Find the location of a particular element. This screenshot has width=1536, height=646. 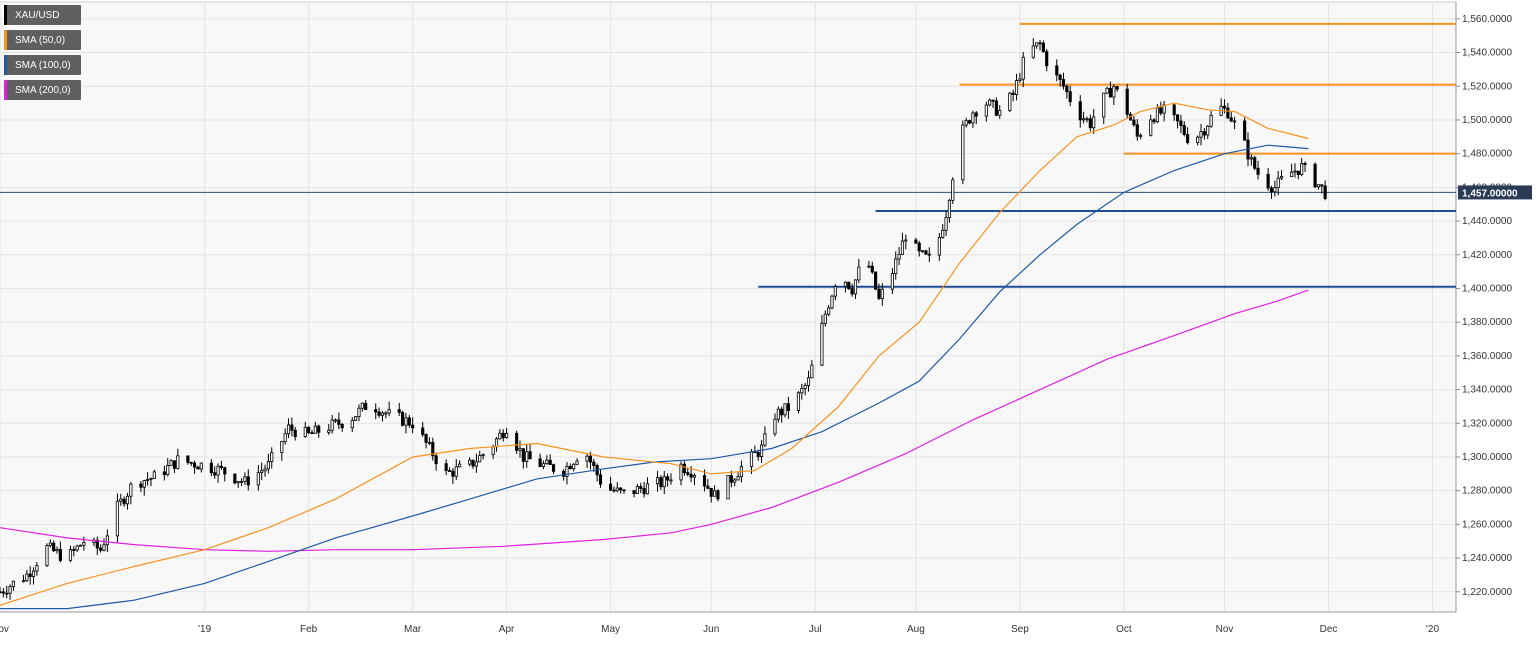

legend-item-sma100: SMA (100,0) is located at coordinates (42, 65).